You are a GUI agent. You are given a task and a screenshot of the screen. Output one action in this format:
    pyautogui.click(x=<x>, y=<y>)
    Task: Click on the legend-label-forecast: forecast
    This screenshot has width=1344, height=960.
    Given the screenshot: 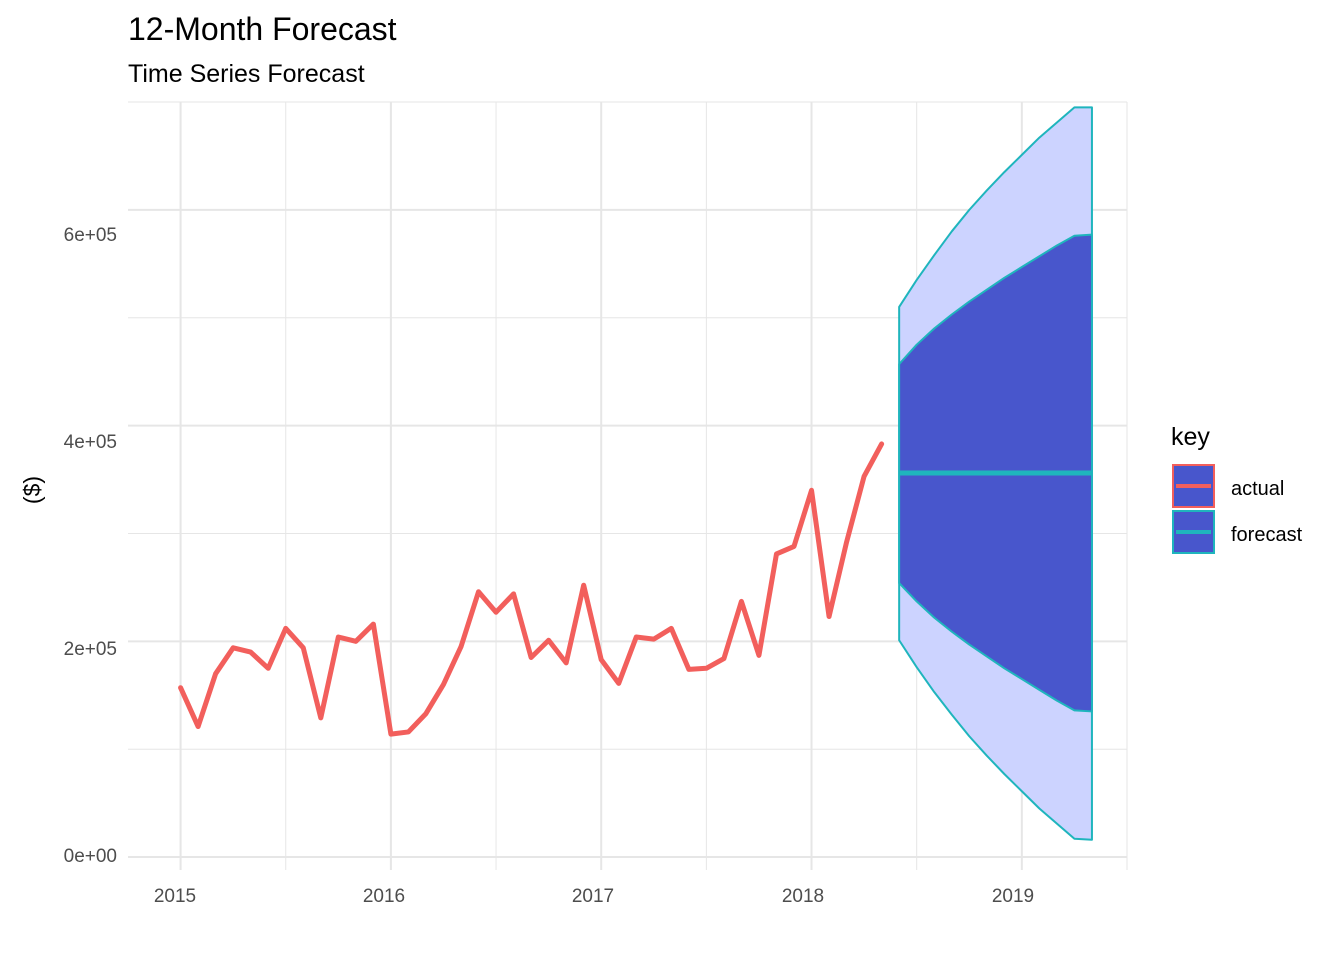 What is the action you would take?
    pyautogui.click(x=1267, y=535)
    